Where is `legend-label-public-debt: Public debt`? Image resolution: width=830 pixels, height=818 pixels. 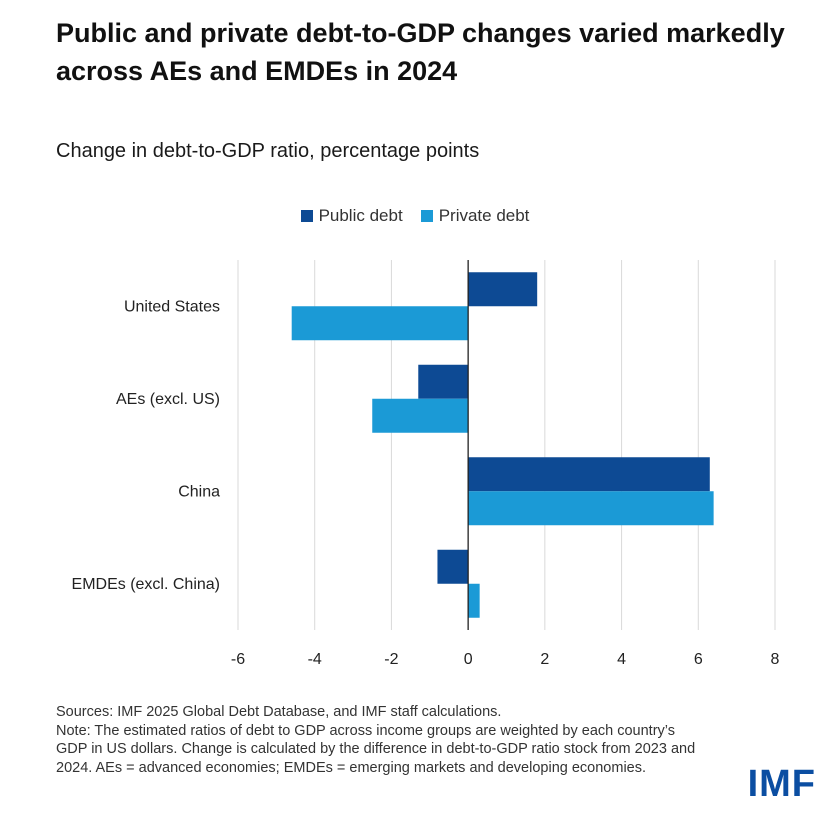 legend-label-public-debt: Public debt is located at coordinates (360, 215).